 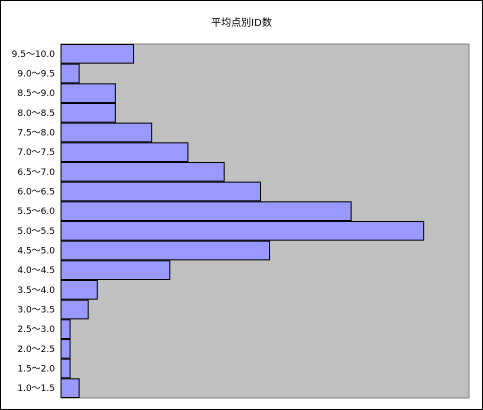 What do you see at coordinates (36, 330) in the screenshot?
I see `y-tick-label: 2.5～3.0` at bounding box center [36, 330].